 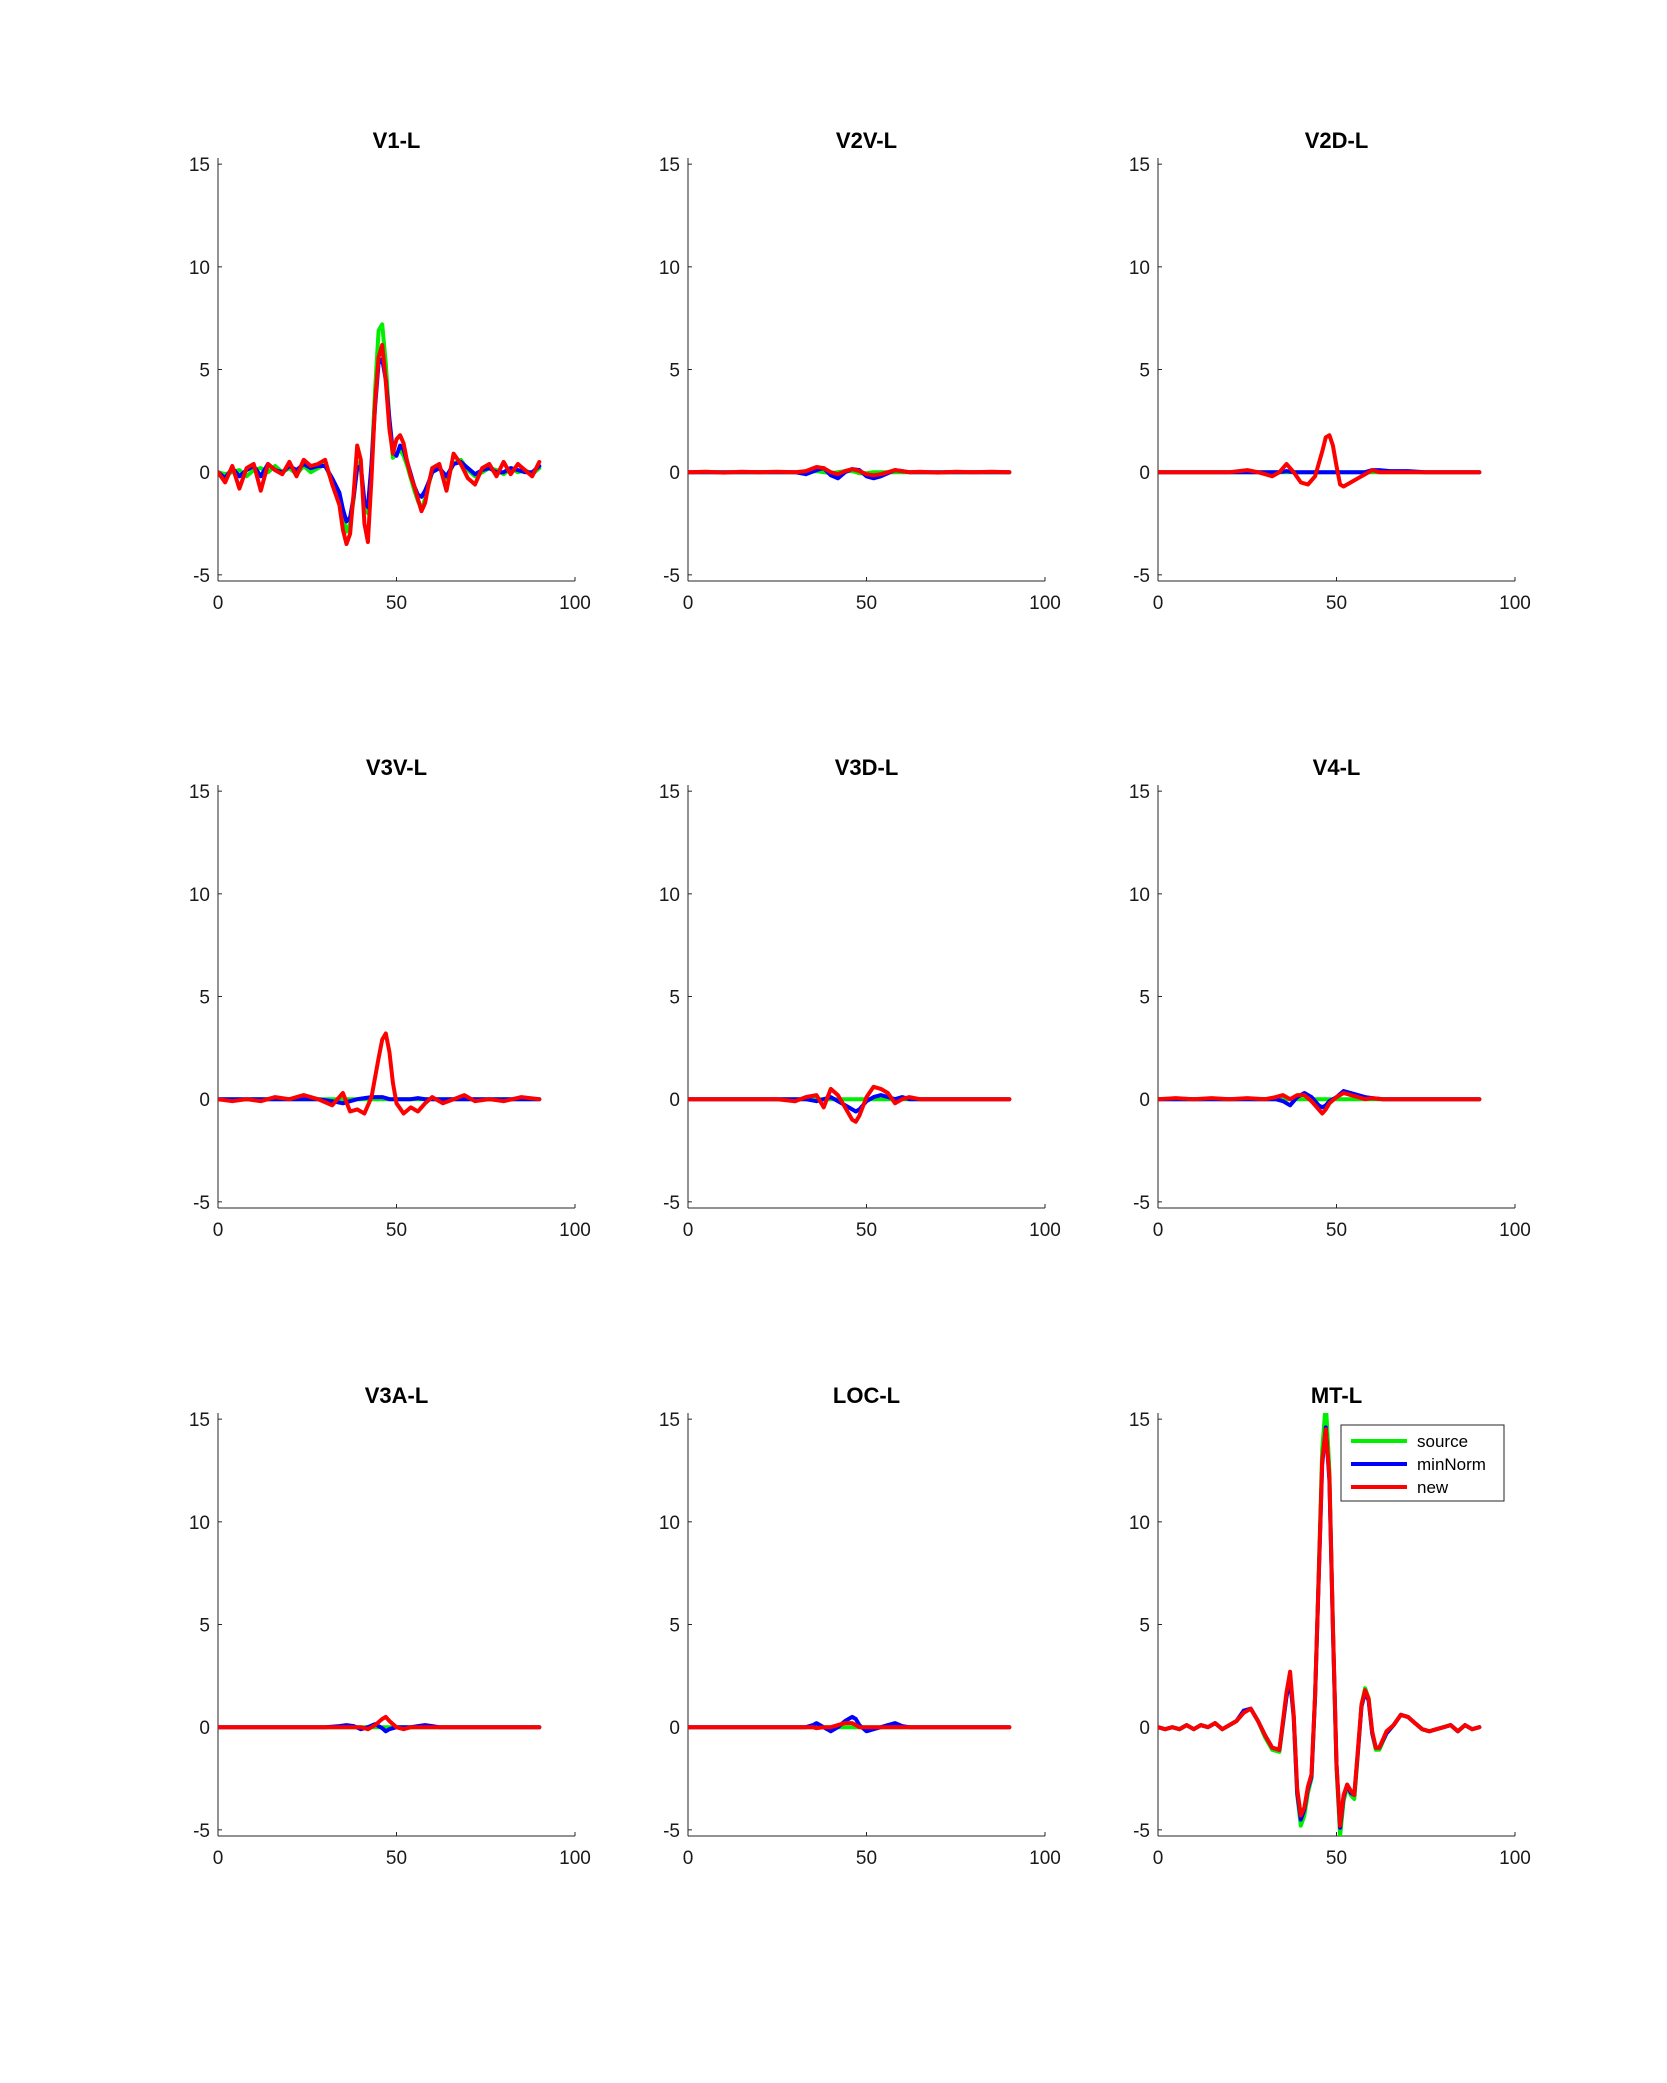 I want to click on panel-title: V3A-L, so click(x=397, y=1395).